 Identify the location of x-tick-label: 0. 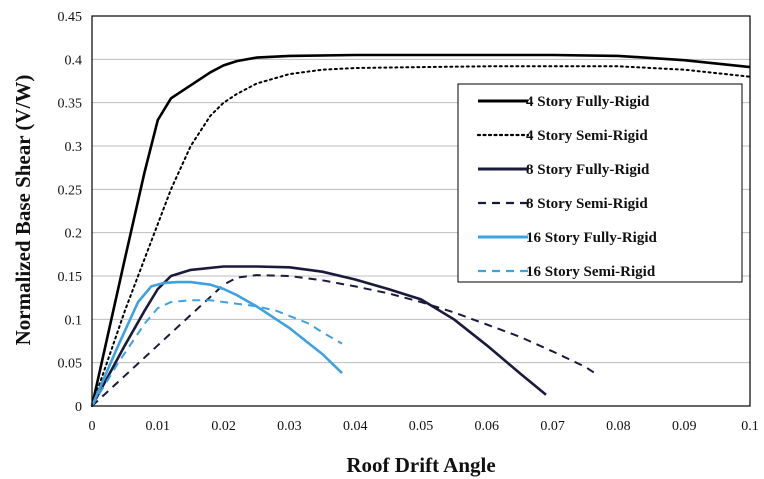
(92, 426).